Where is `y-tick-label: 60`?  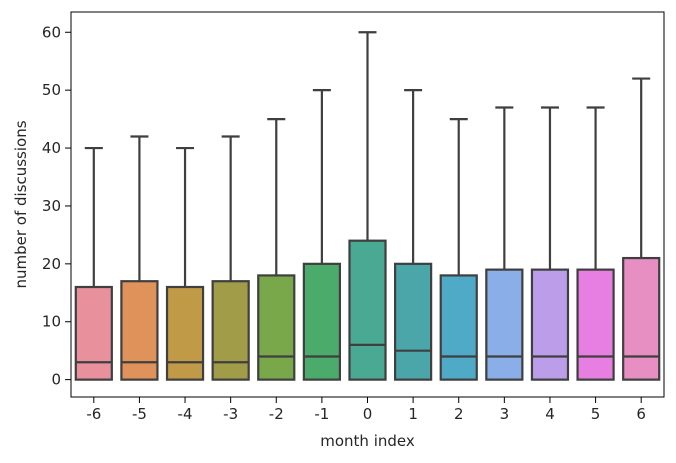 y-tick-label: 60 is located at coordinates (51, 32).